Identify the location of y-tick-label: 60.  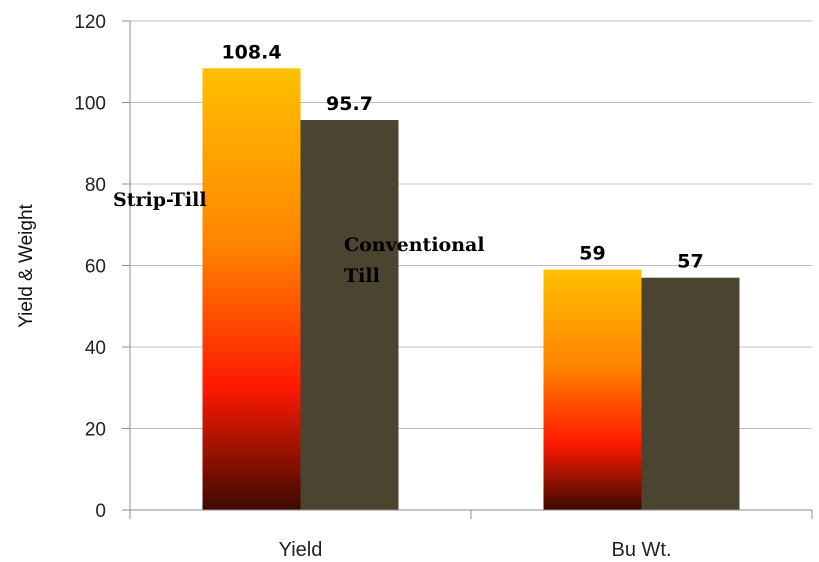
(95, 267).